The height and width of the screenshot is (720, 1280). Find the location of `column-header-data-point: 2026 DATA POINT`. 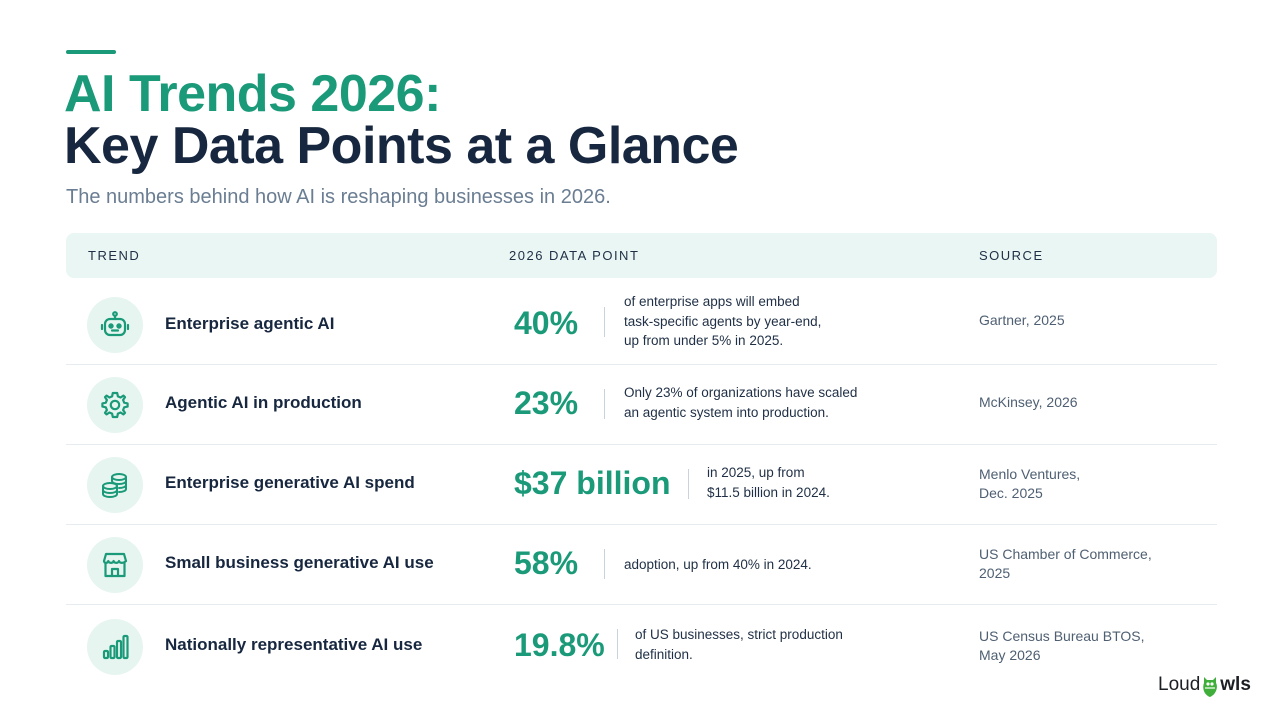

column-header-data-point: 2026 DATA POINT is located at coordinates (574, 255).